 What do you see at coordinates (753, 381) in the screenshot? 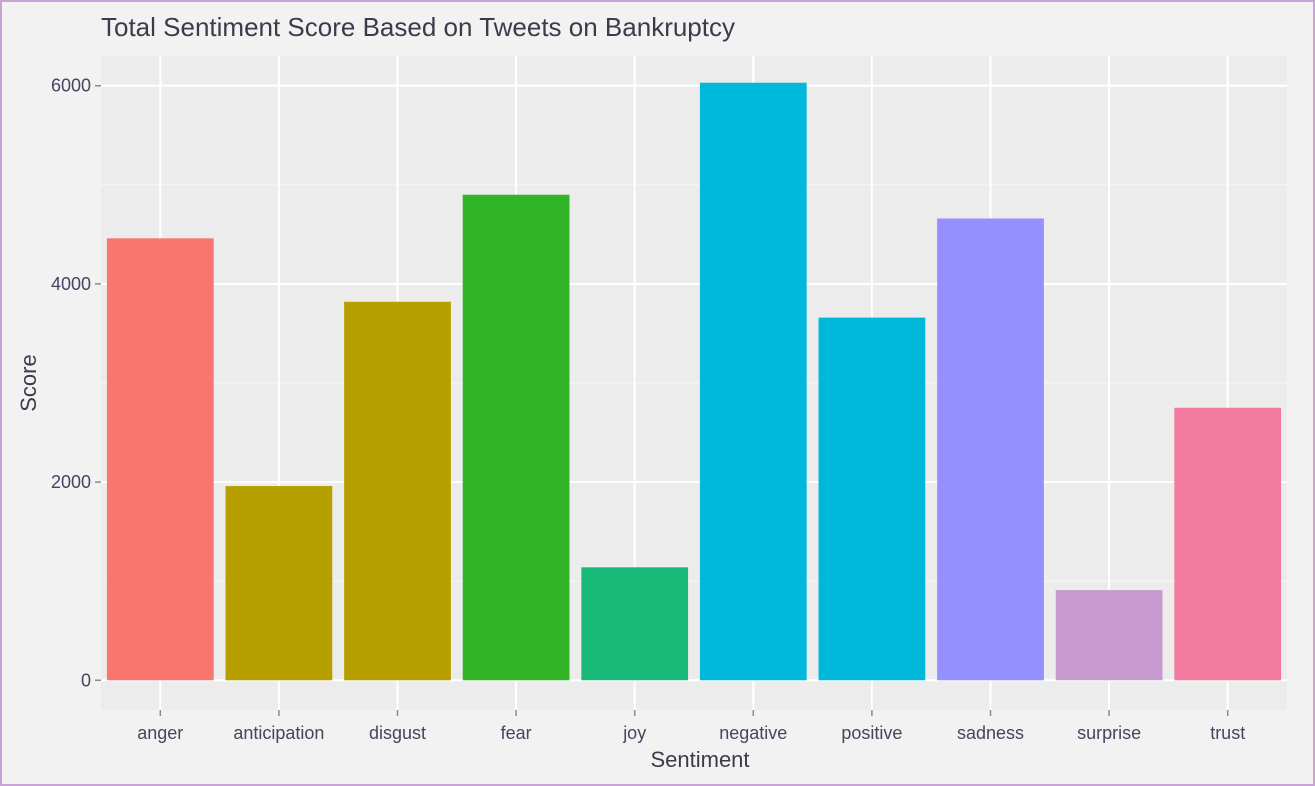
I see `bar-negative` at bounding box center [753, 381].